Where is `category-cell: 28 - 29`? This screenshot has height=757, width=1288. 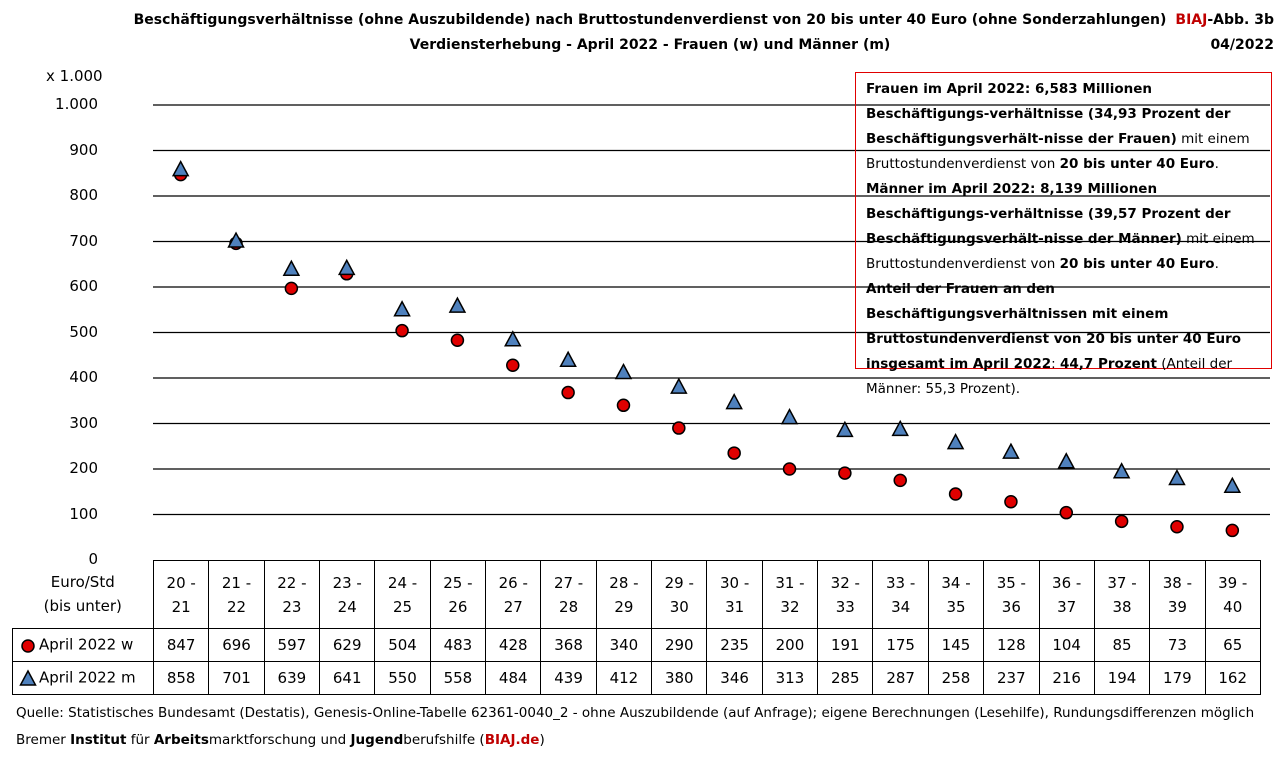
category-cell: 28 - 29 is located at coordinates (624, 594).